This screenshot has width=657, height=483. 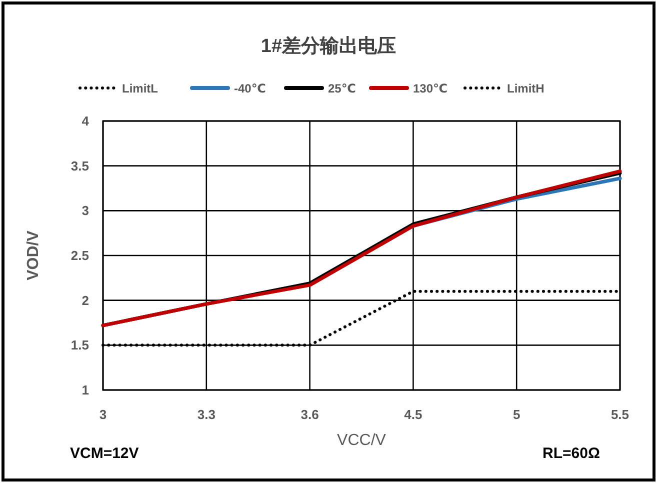 What do you see at coordinates (79, 345) in the screenshot?
I see `y-tick-label: 1.5` at bounding box center [79, 345].